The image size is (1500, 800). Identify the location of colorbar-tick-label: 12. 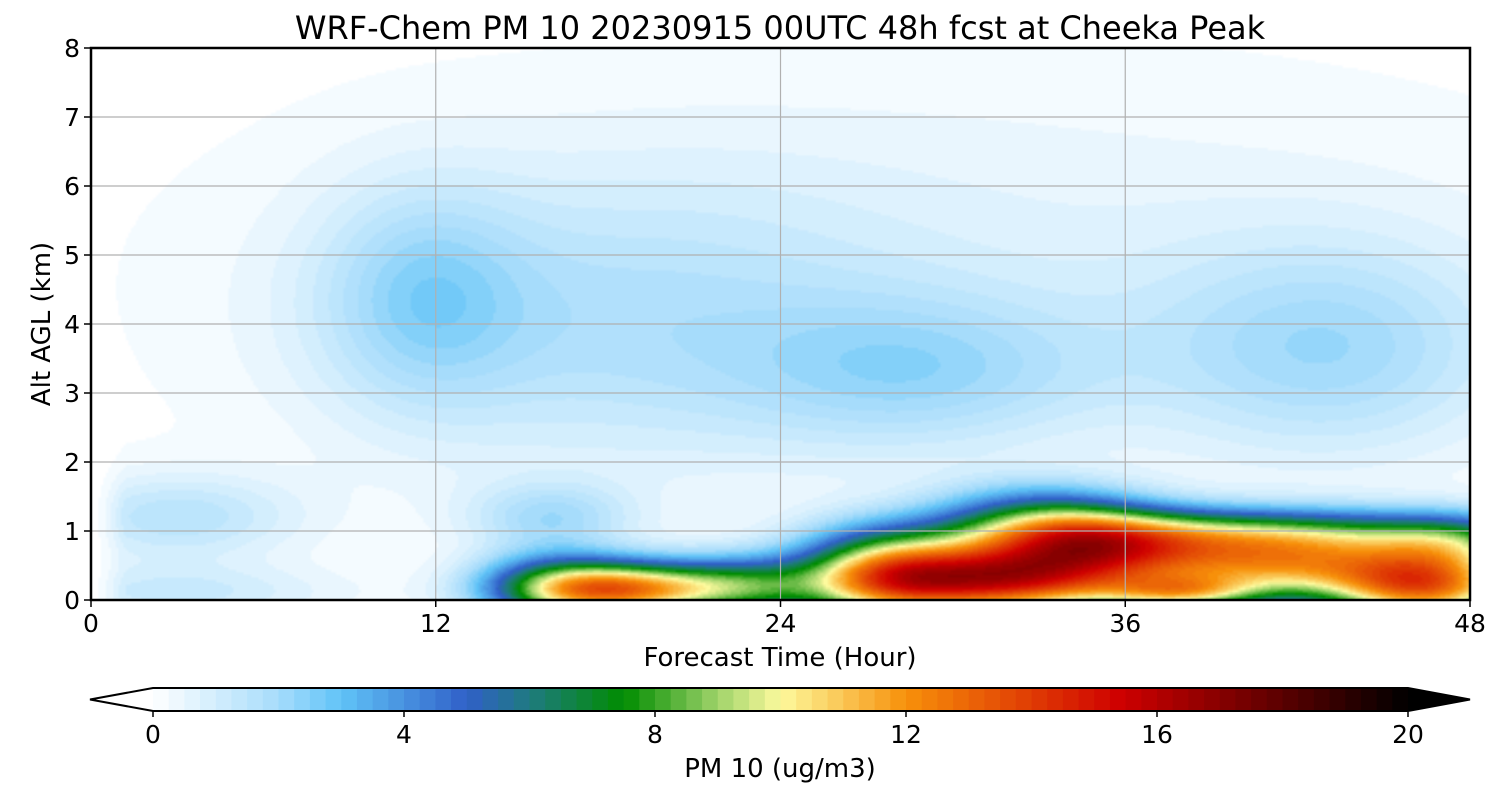
(906, 734).